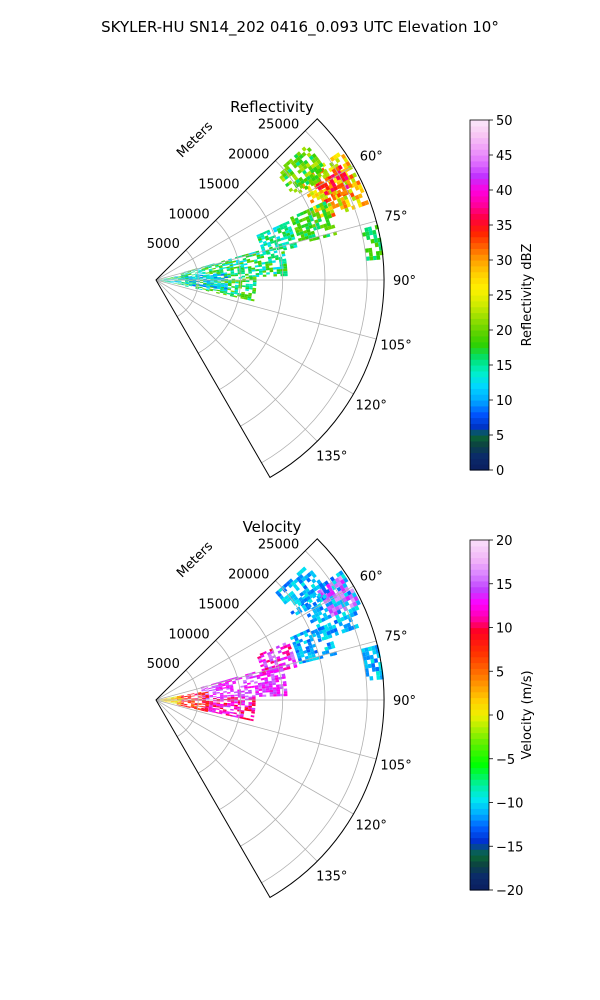  What do you see at coordinates (188, 214) in the screenshot?
I see `radial-tick-label: 10000` at bounding box center [188, 214].